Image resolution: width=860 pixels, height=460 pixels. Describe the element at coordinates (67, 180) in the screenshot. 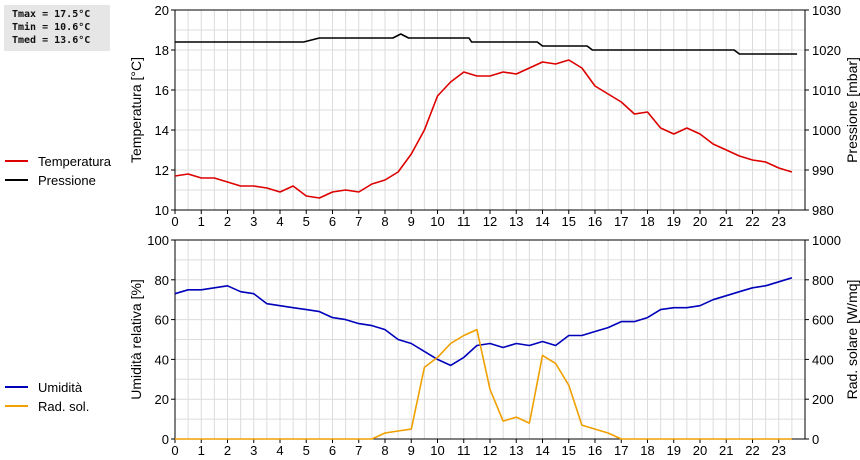

I see `legend-label-pressione: Pressione` at that location.